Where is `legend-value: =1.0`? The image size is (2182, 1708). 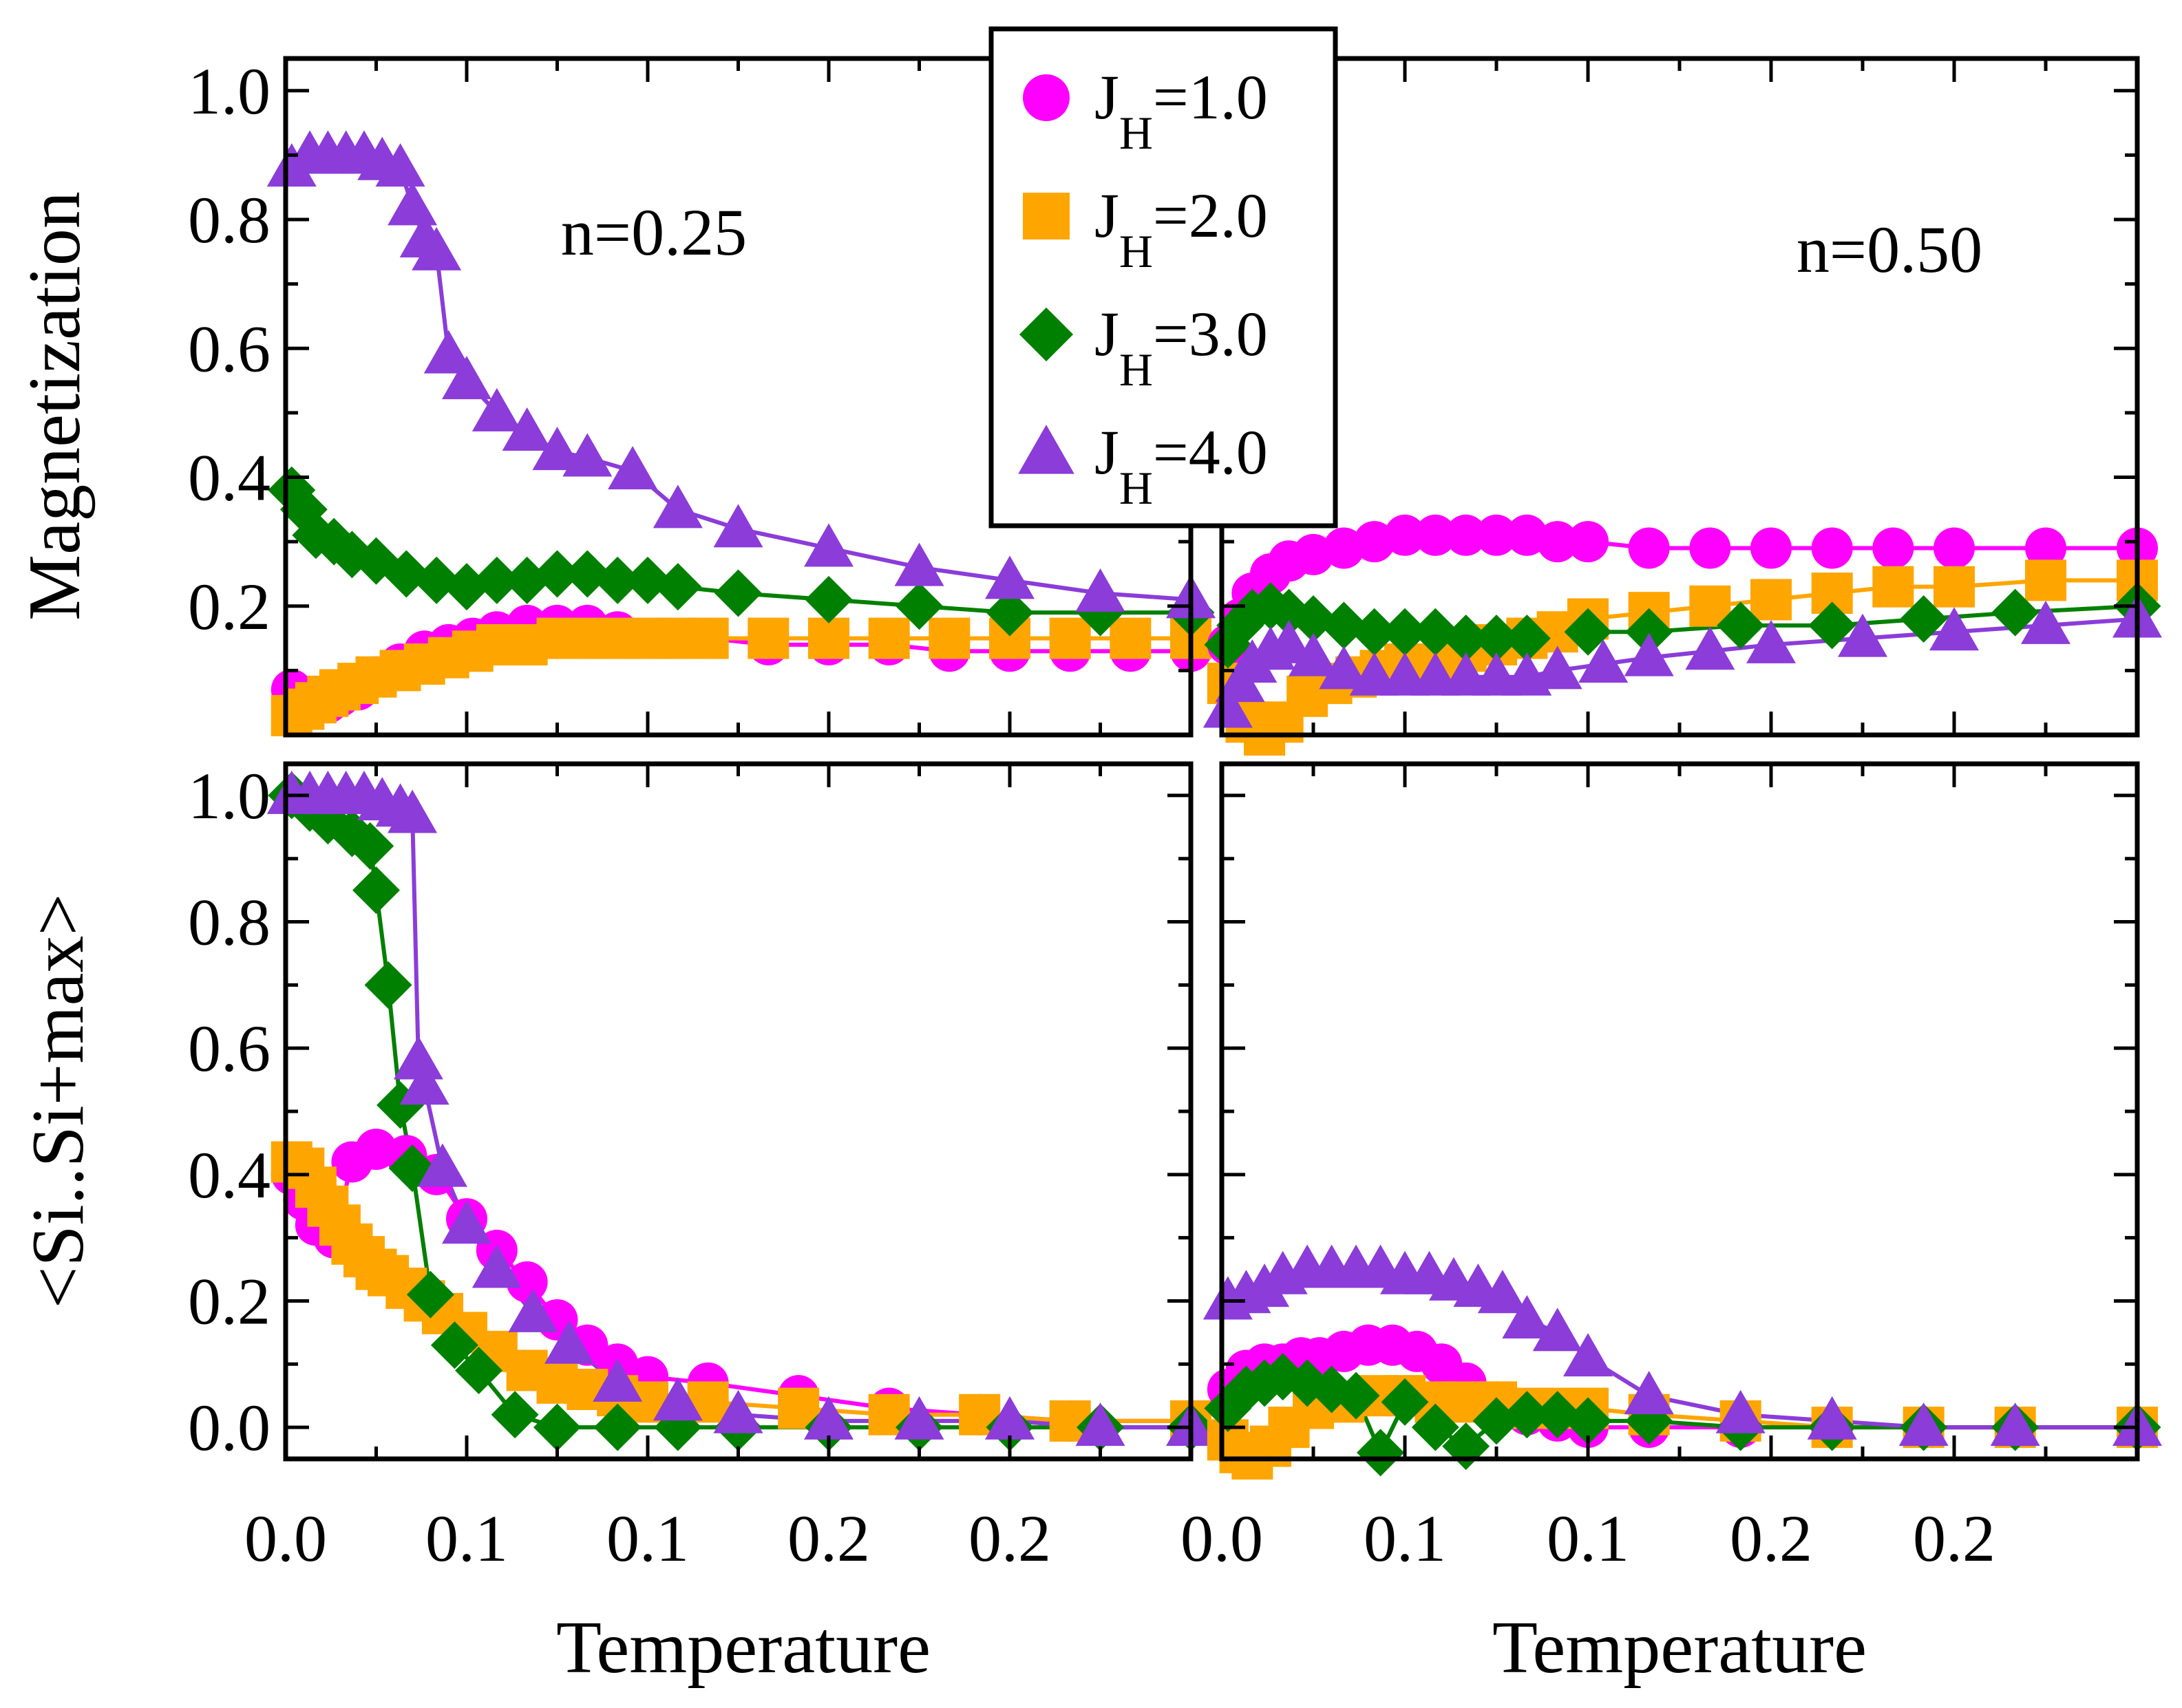
legend-value: =1.0 is located at coordinates (1210, 97).